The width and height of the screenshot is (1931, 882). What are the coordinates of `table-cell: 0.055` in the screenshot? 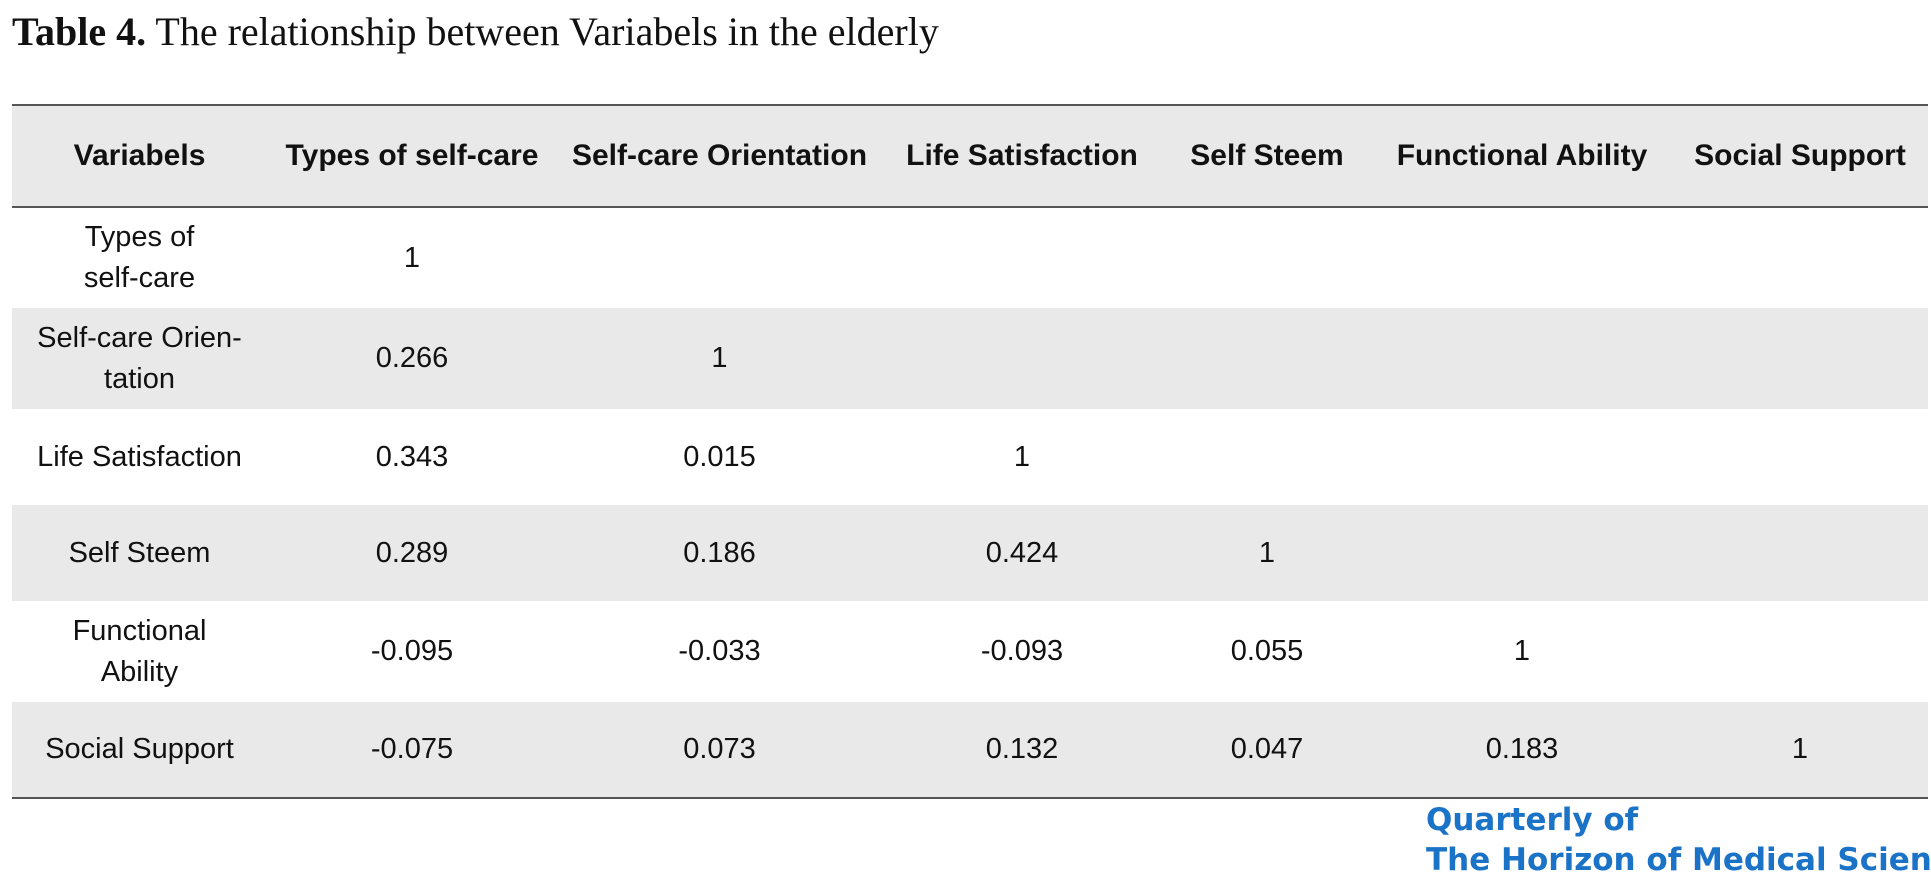 It's located at (1267, 651).